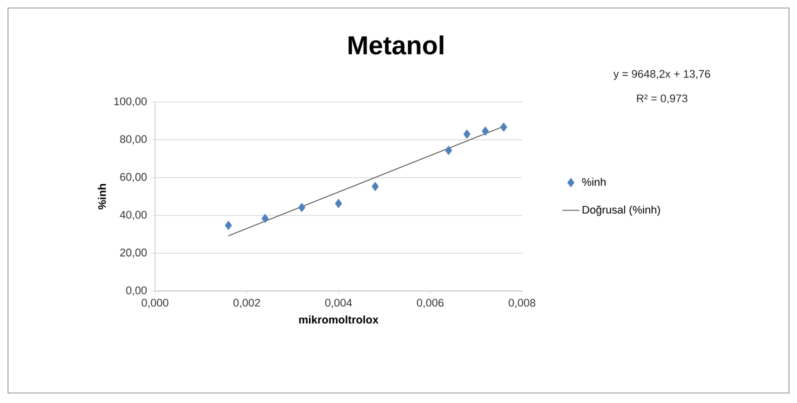 This screenshot has height=403, width=797. What do you see at coordinates (102, 197) in the screenshot?
I see `y-axis-title: %inh` at bounding box center [102, 197].